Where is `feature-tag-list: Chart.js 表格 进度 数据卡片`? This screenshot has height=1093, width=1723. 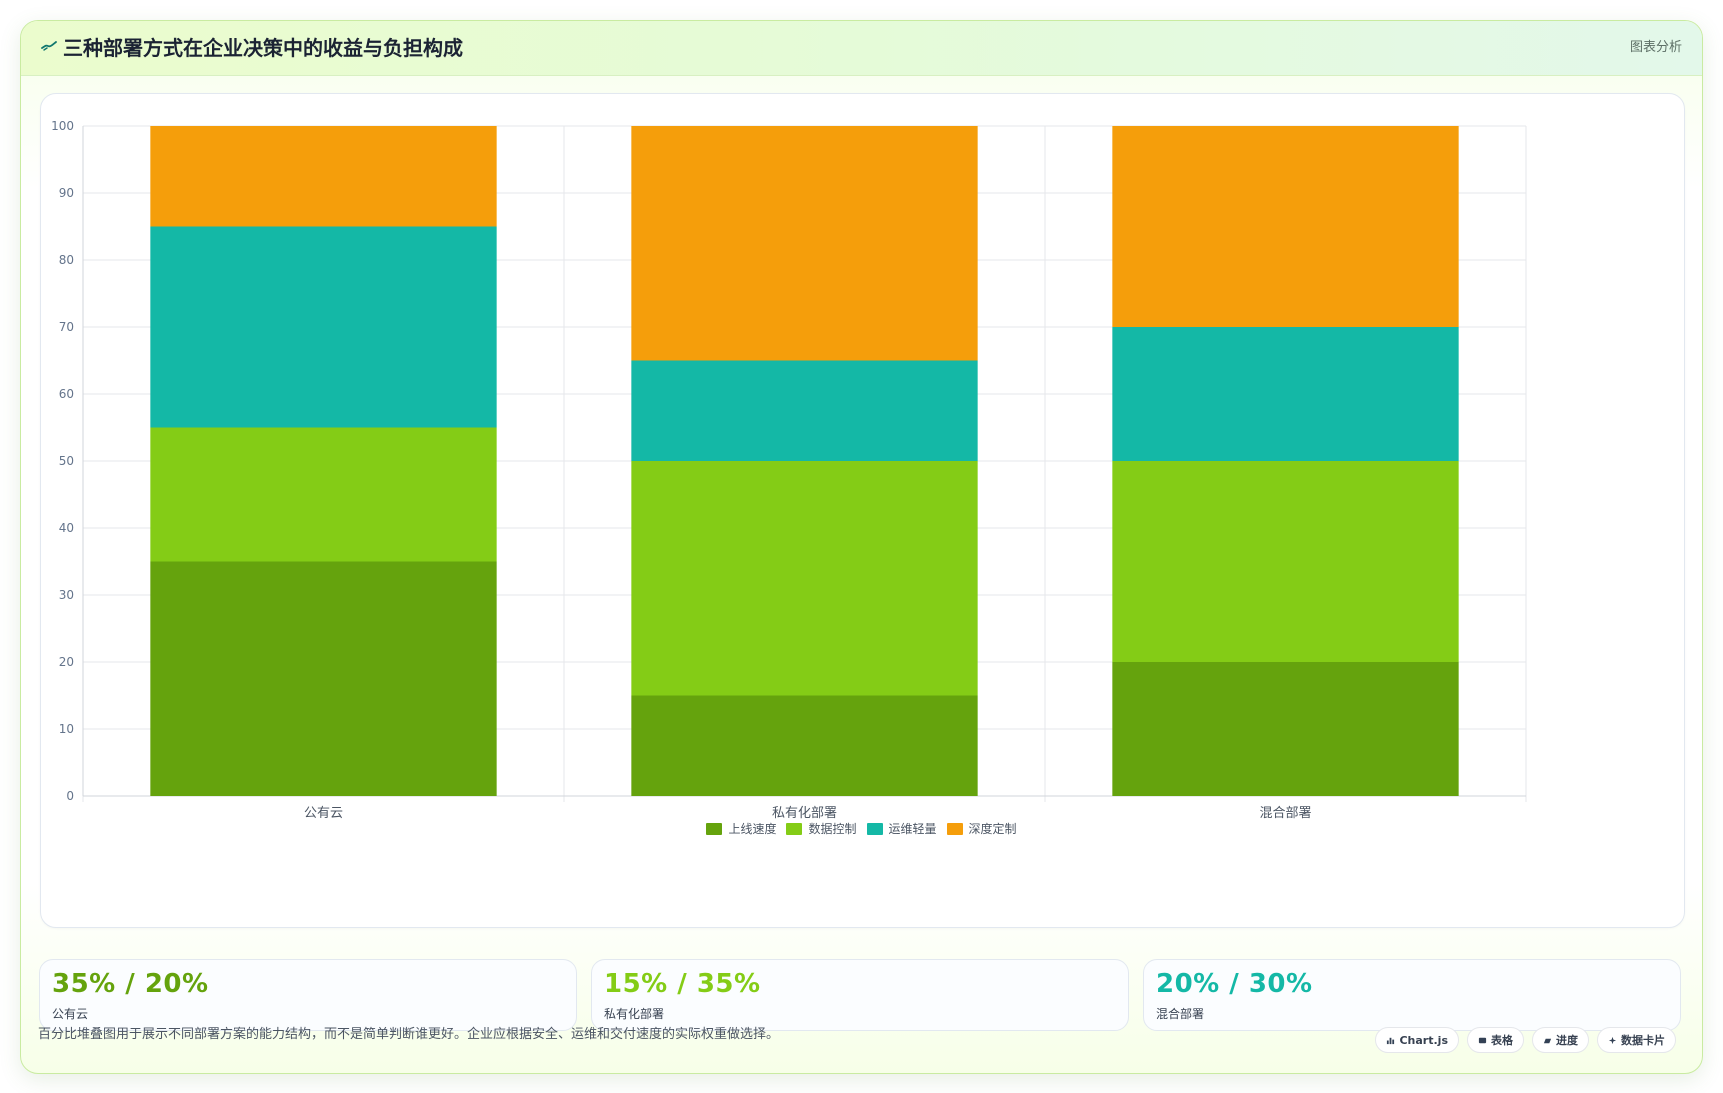 feature-tag-list: Chart.js 表格 进度 数据卡片 is located at coordinates (1525, 1041).